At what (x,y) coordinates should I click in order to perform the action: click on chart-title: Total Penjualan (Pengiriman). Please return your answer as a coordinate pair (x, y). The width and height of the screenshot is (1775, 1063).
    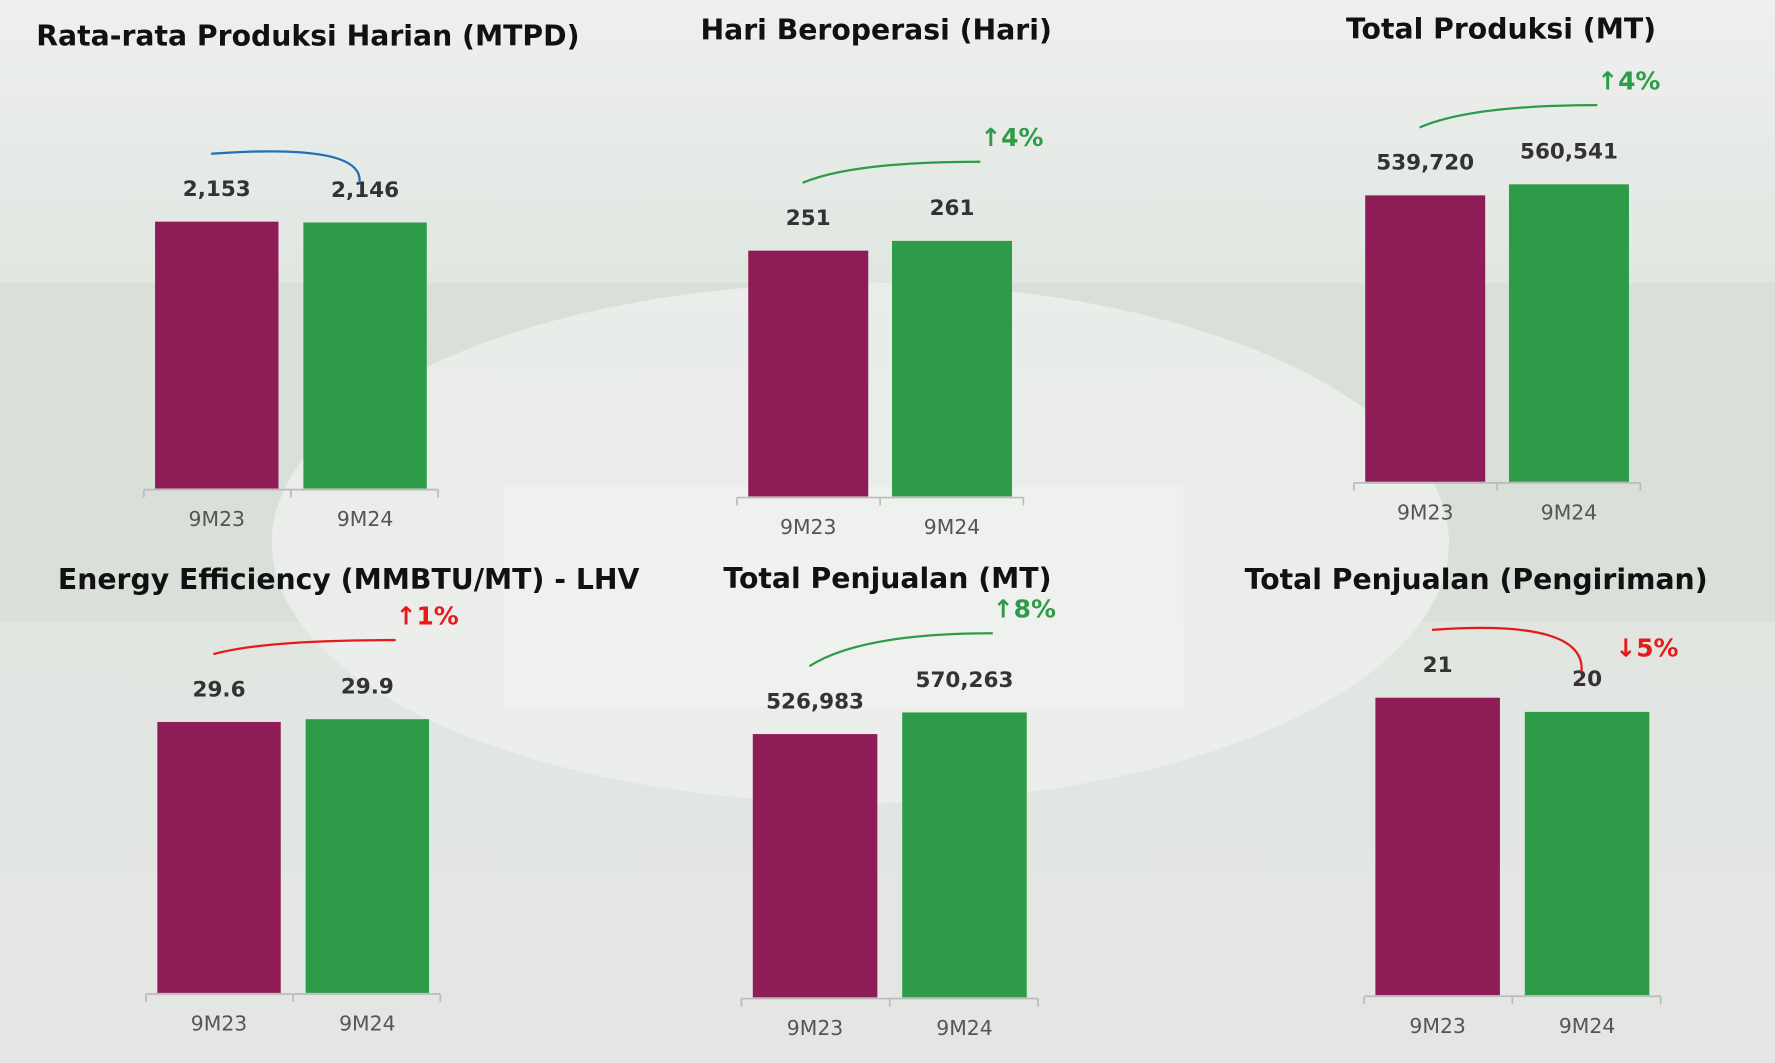
    Looking at the image, I should click on (1476, 579).